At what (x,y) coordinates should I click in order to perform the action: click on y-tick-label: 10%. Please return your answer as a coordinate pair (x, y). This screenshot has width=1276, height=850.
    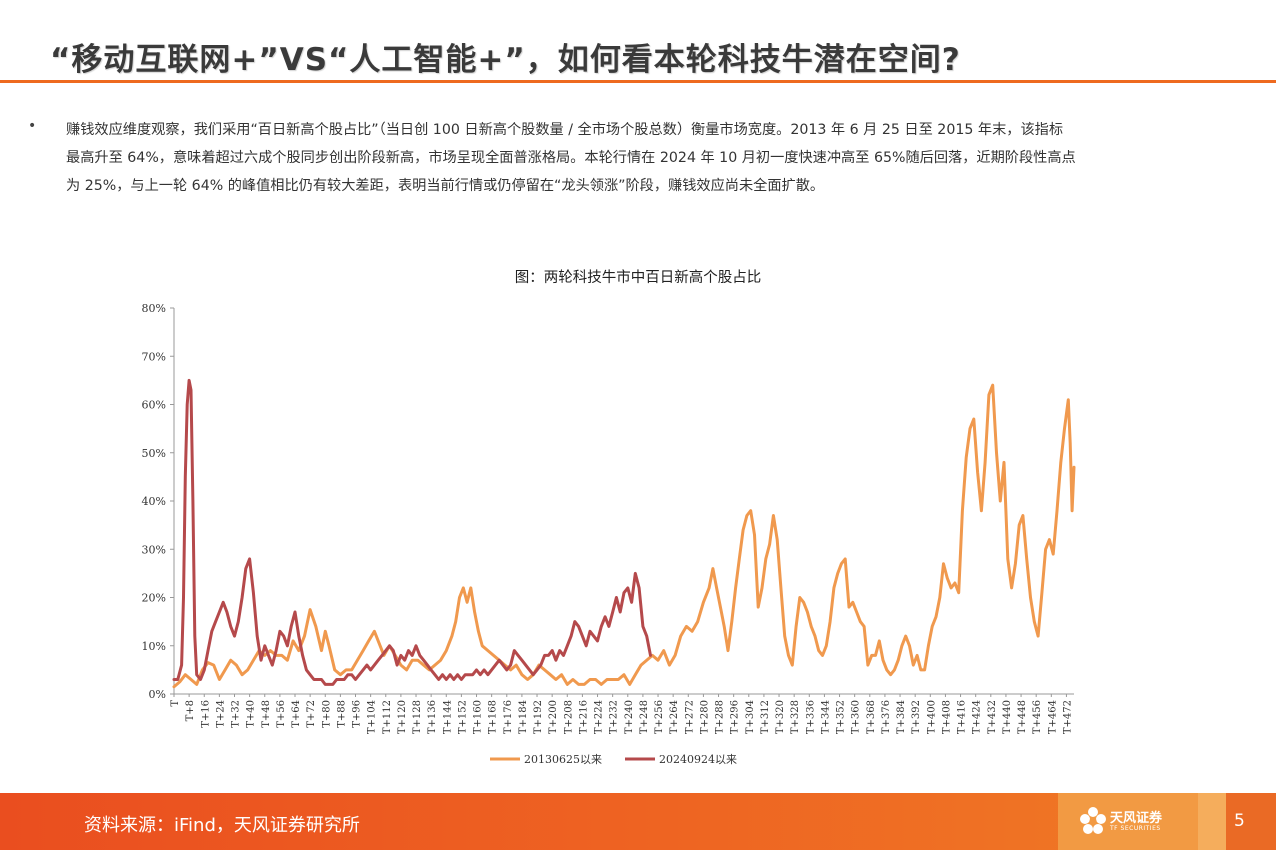
    Looking at the image, I should click on (154, 646).